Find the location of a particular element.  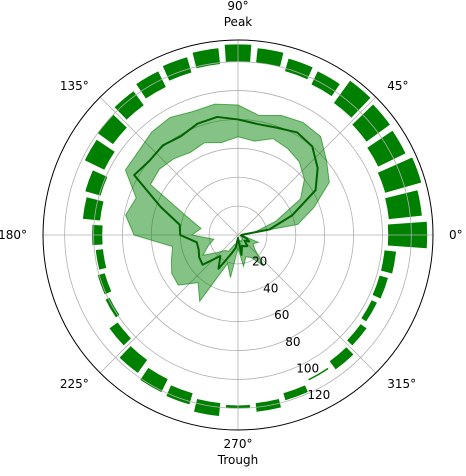

angle-tick-sublabel: Trough is located at coordinates (237, 460).